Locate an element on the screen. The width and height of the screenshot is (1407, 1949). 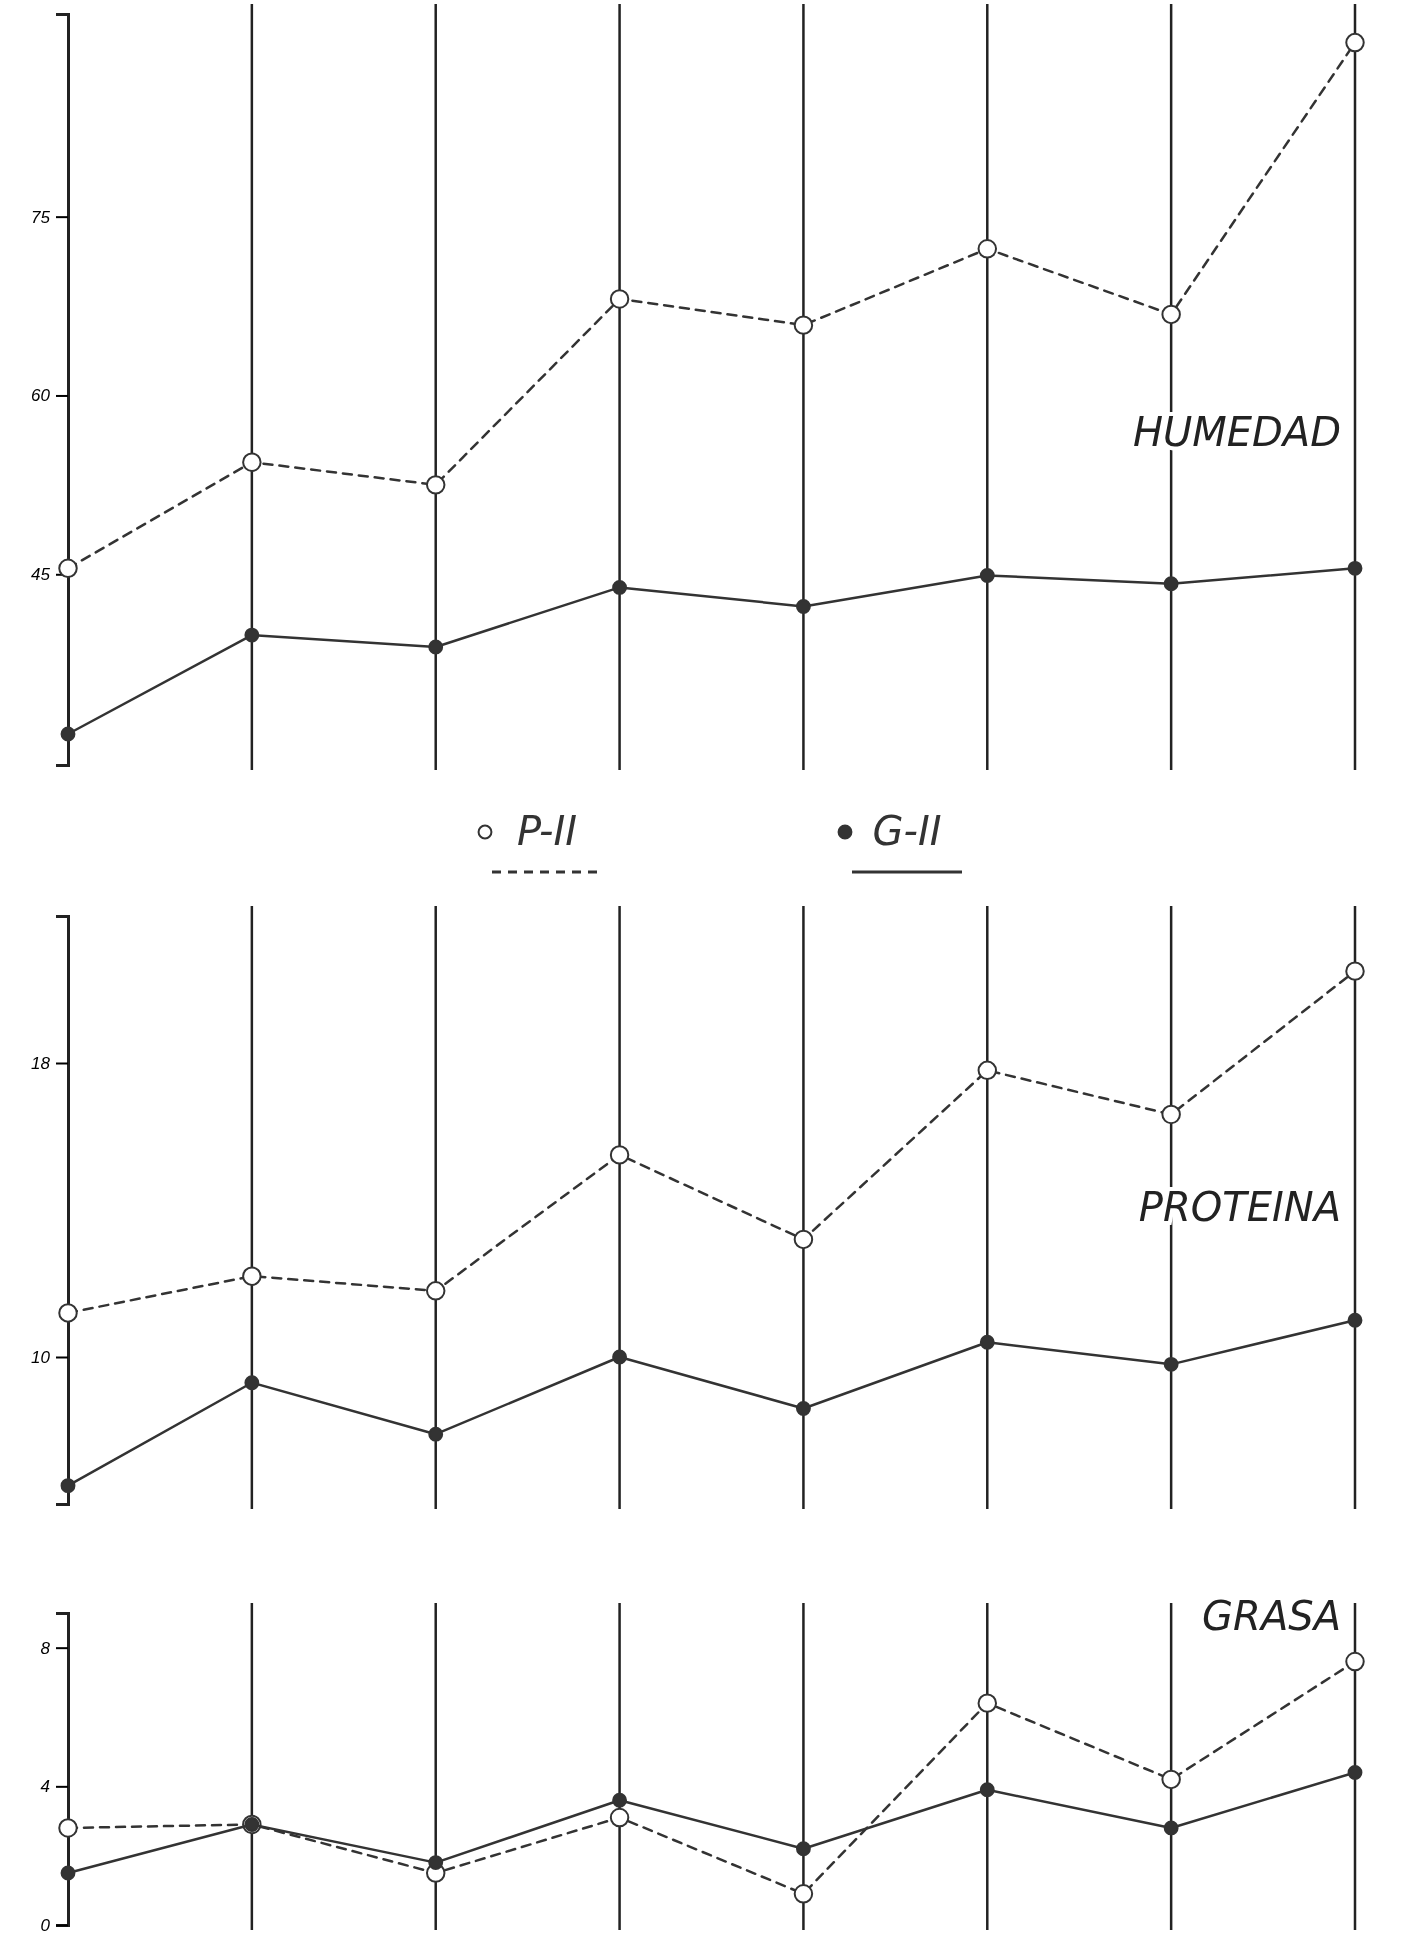
y-tick-label: 18 is located at coordinates (41, 1063).